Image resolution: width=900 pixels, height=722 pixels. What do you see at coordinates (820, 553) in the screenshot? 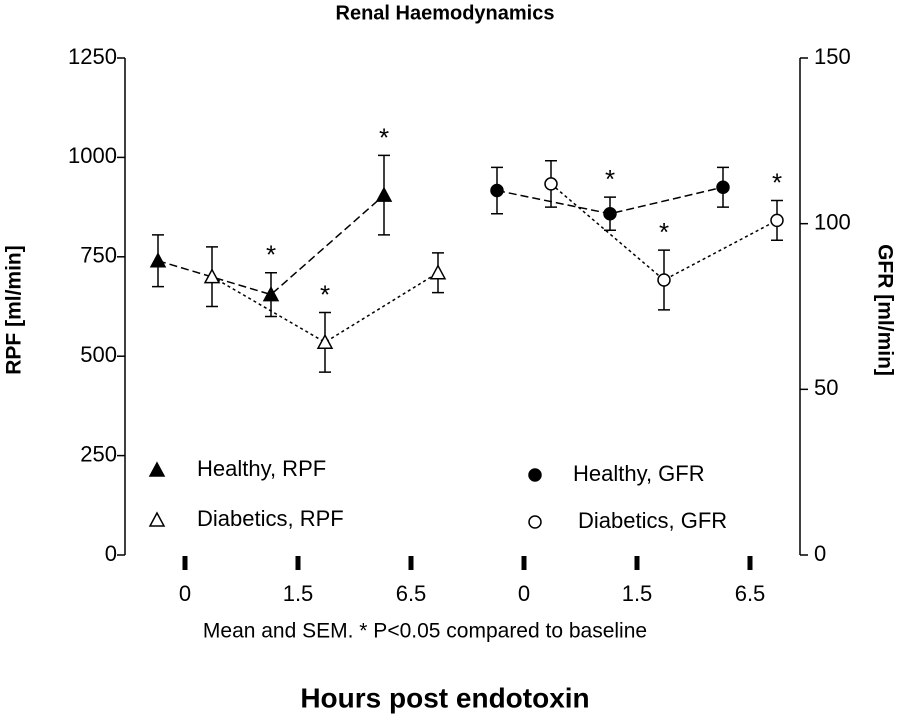
I see `y2-tick-label: 0` at bounding box center [820, 553].